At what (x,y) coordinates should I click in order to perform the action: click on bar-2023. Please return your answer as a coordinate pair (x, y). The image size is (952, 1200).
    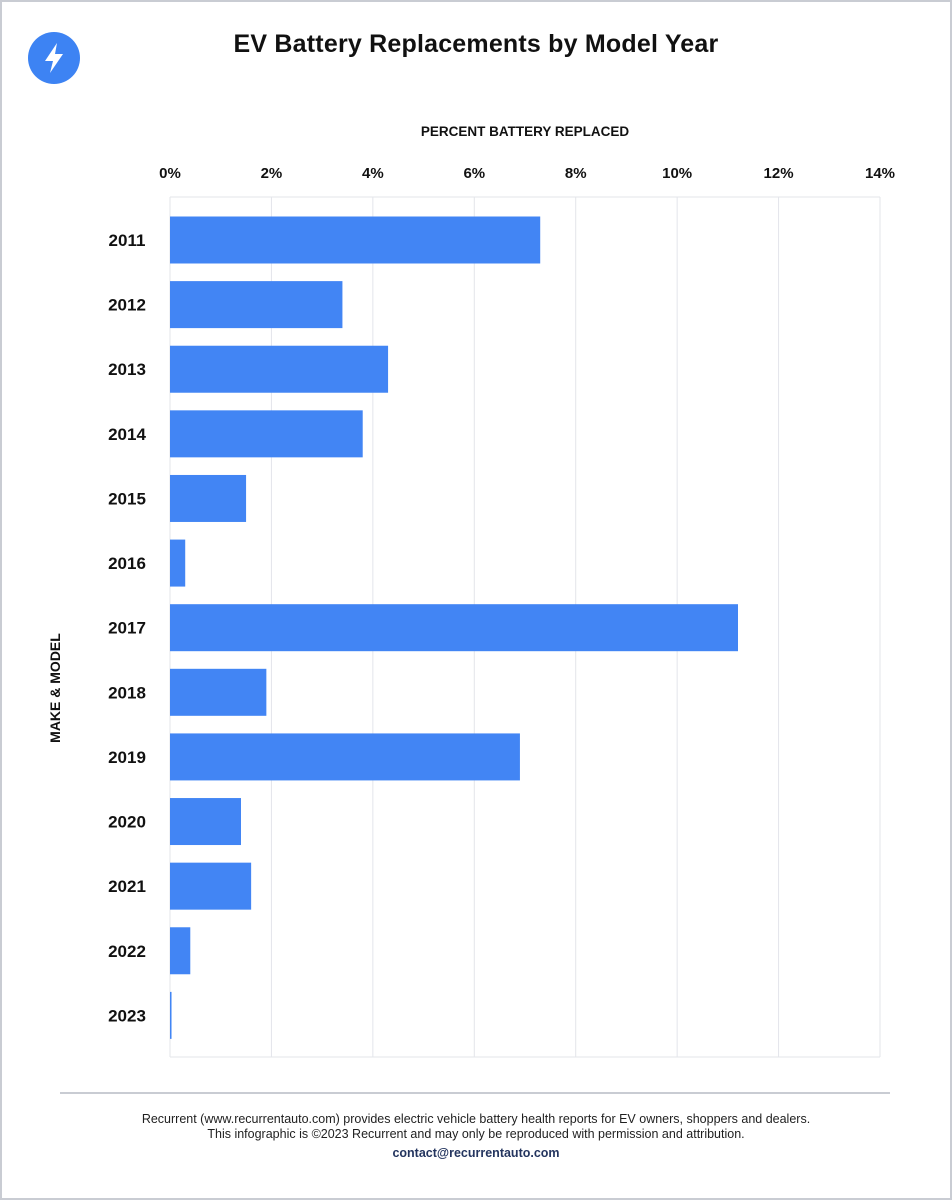
    Looking at the image, I should click on (171, 1015).